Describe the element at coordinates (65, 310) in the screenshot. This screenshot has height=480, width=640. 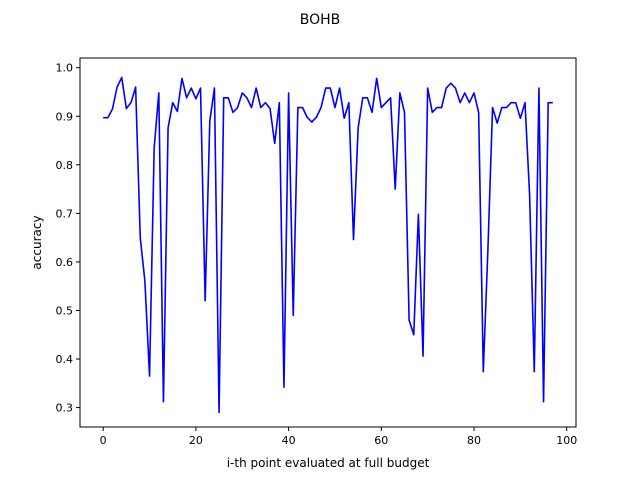
I see `y-tick-label: 0.5` at that location.